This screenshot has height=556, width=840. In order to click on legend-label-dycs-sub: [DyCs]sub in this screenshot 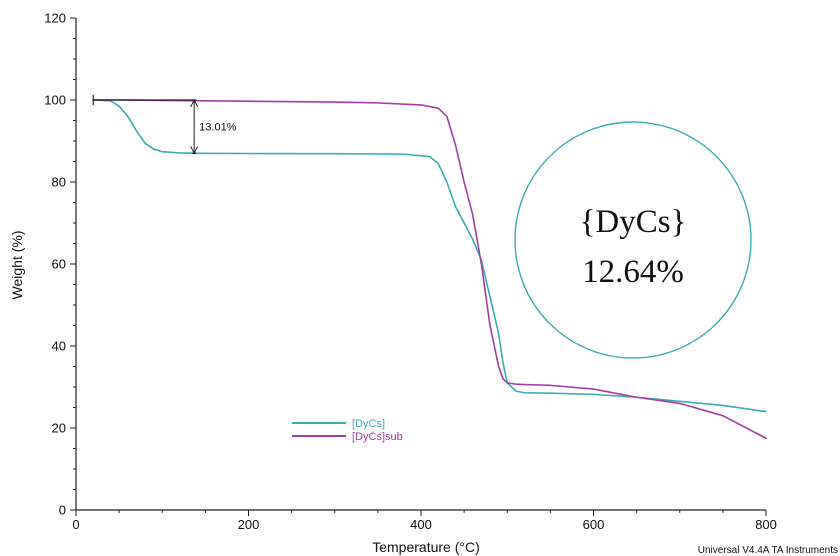, I will do `click(377, 437)`.